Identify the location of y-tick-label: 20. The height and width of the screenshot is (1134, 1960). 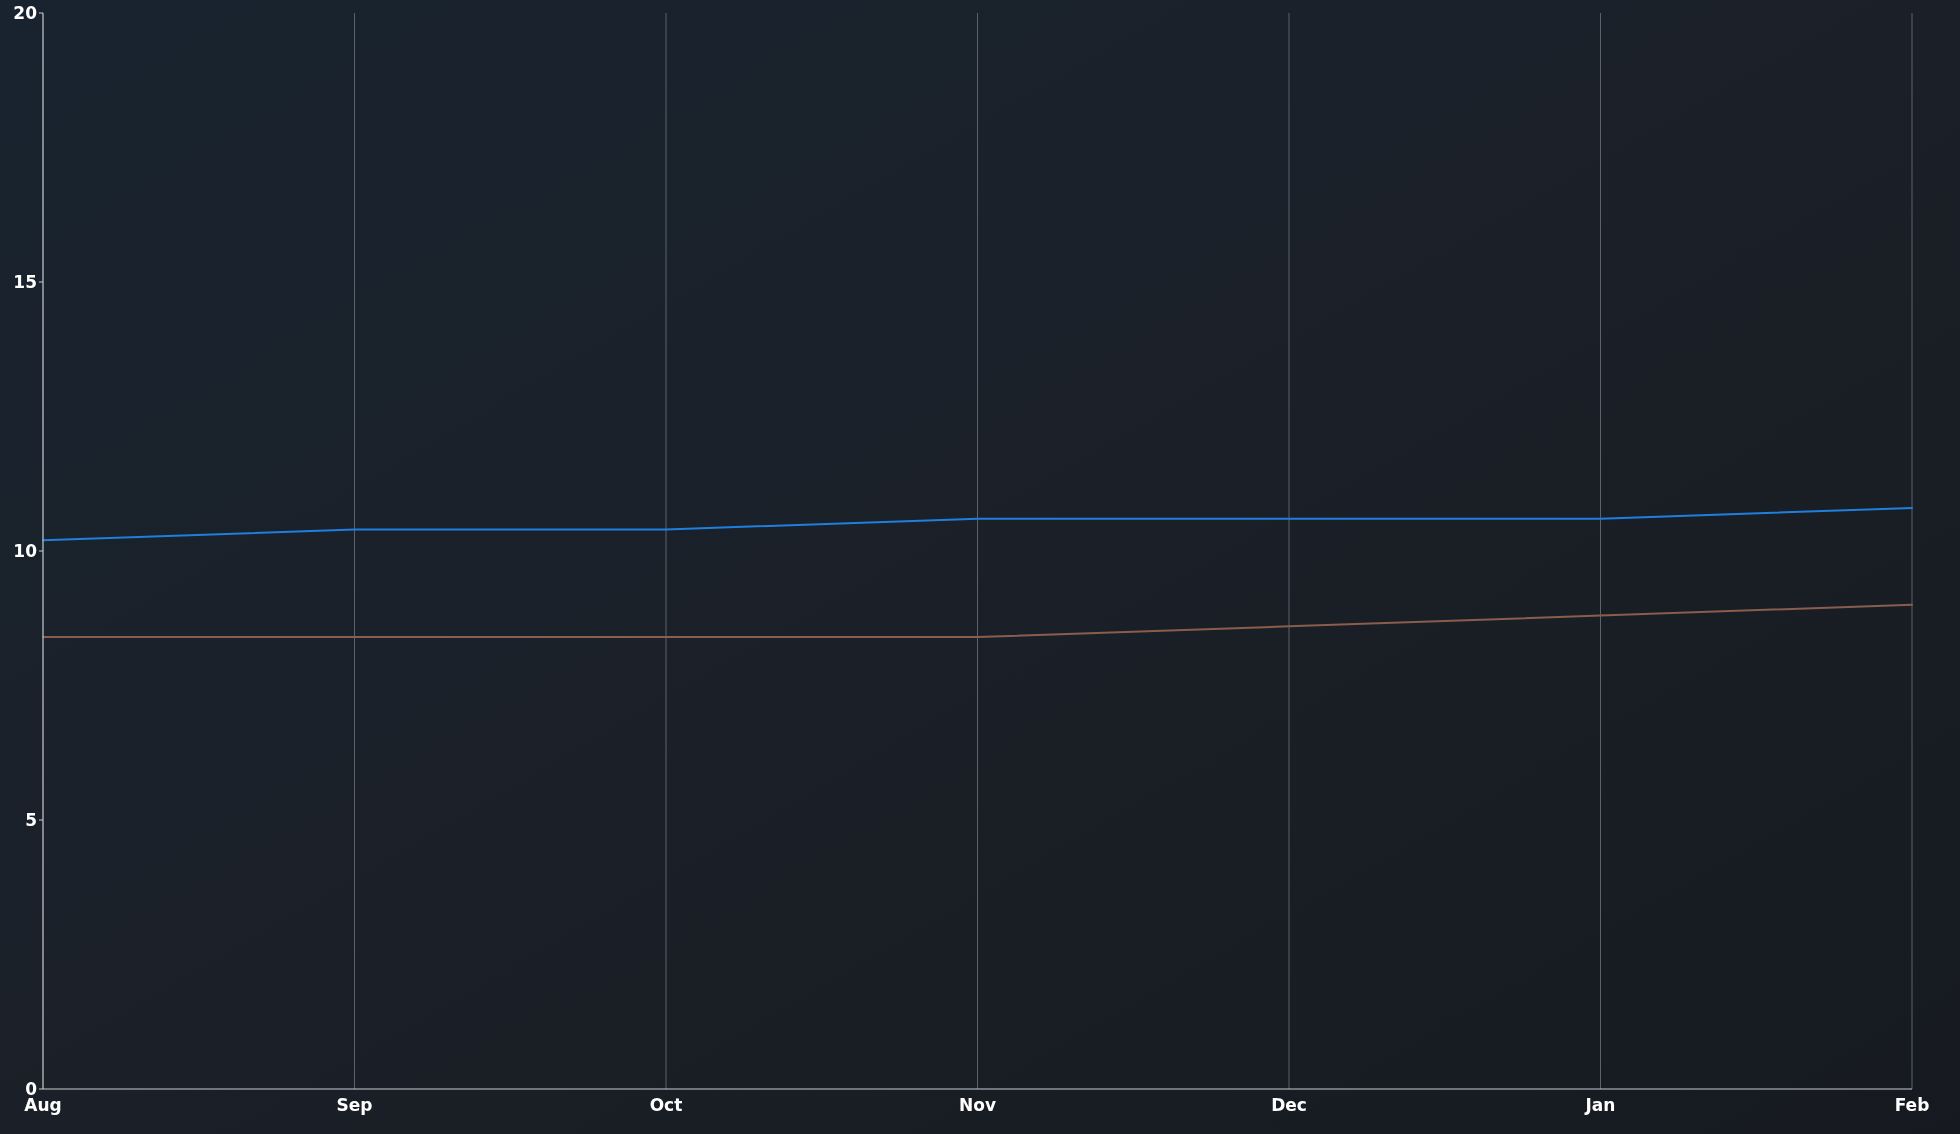
(25, 12).